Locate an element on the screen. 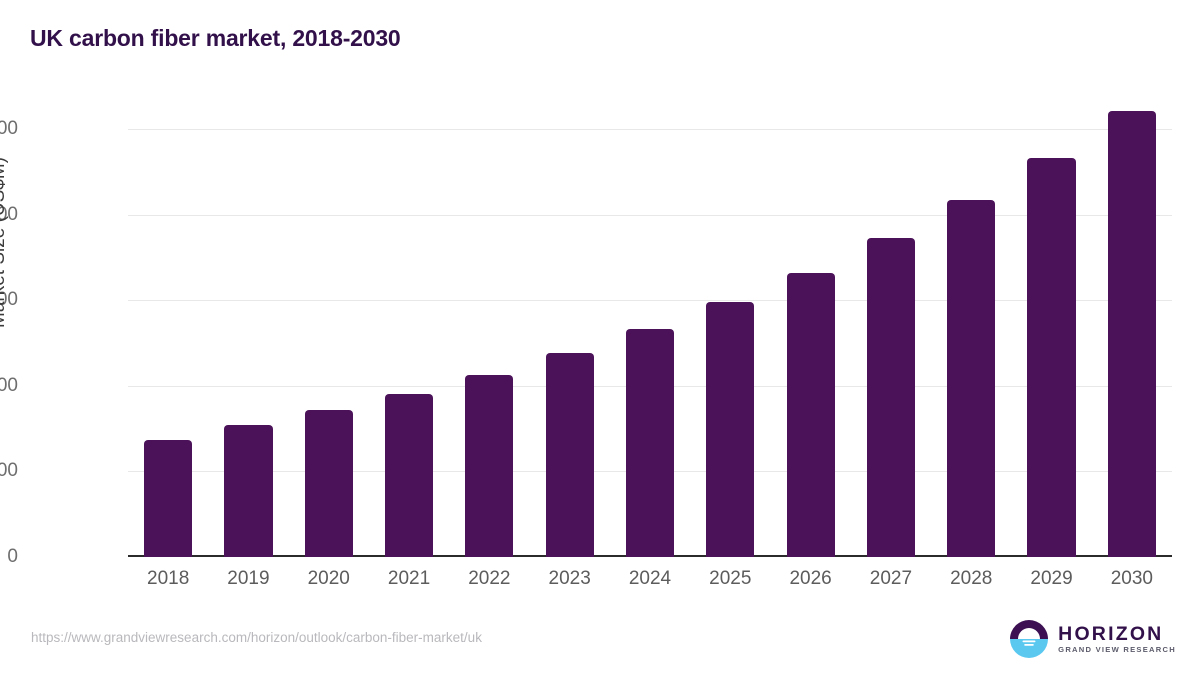 Image resolution: width=1200 pixels, height=675 pixels. y-axis-tick-label: 0 is located at coordinates (12, 556).